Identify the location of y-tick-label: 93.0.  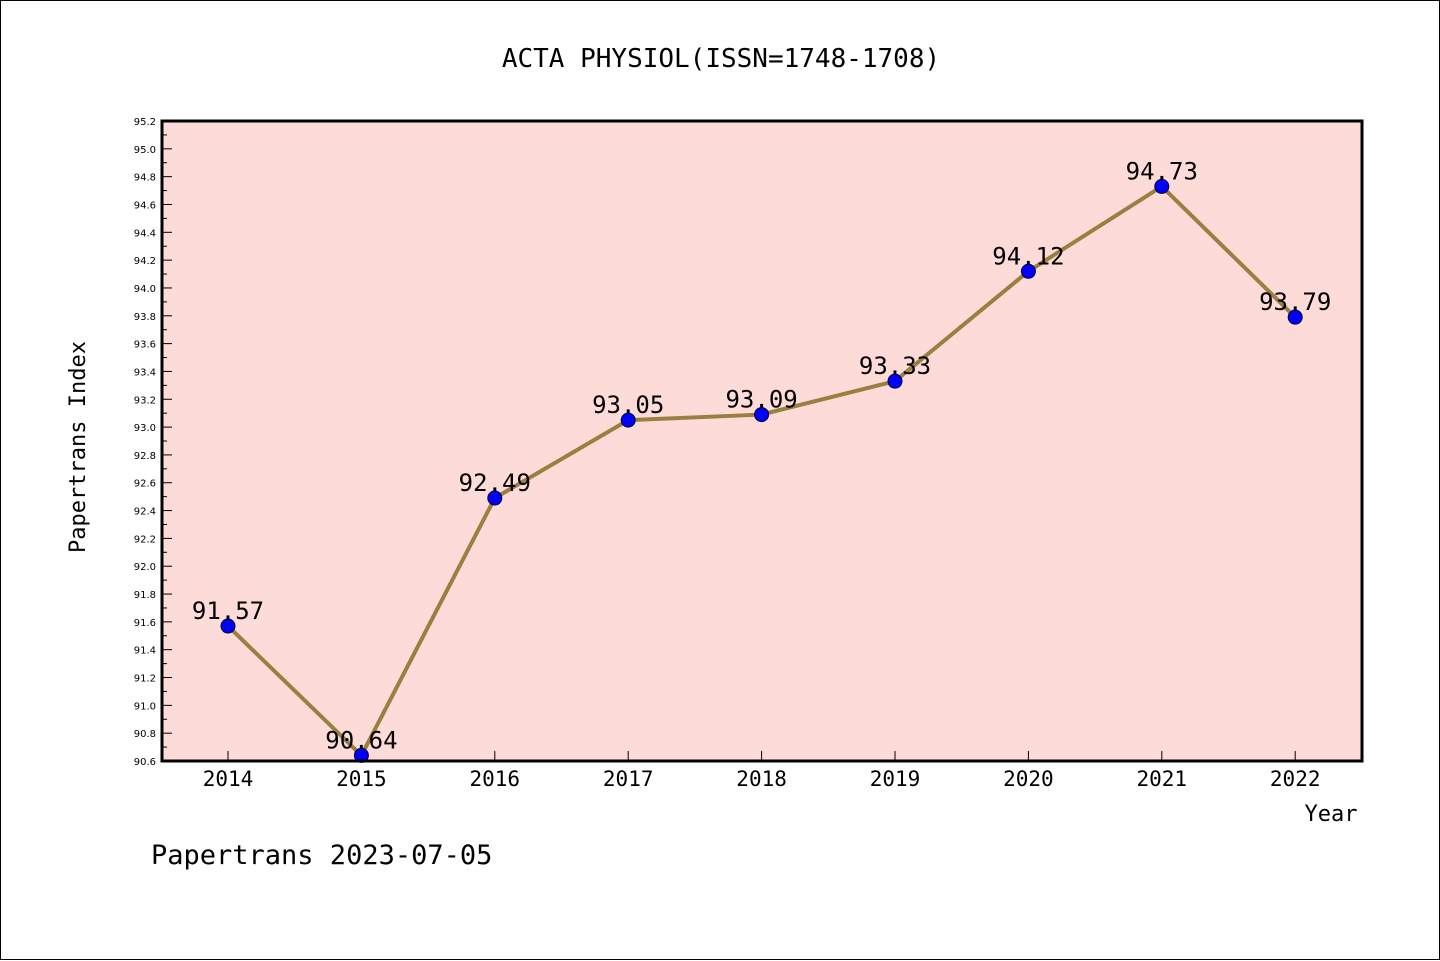
(145, 428).